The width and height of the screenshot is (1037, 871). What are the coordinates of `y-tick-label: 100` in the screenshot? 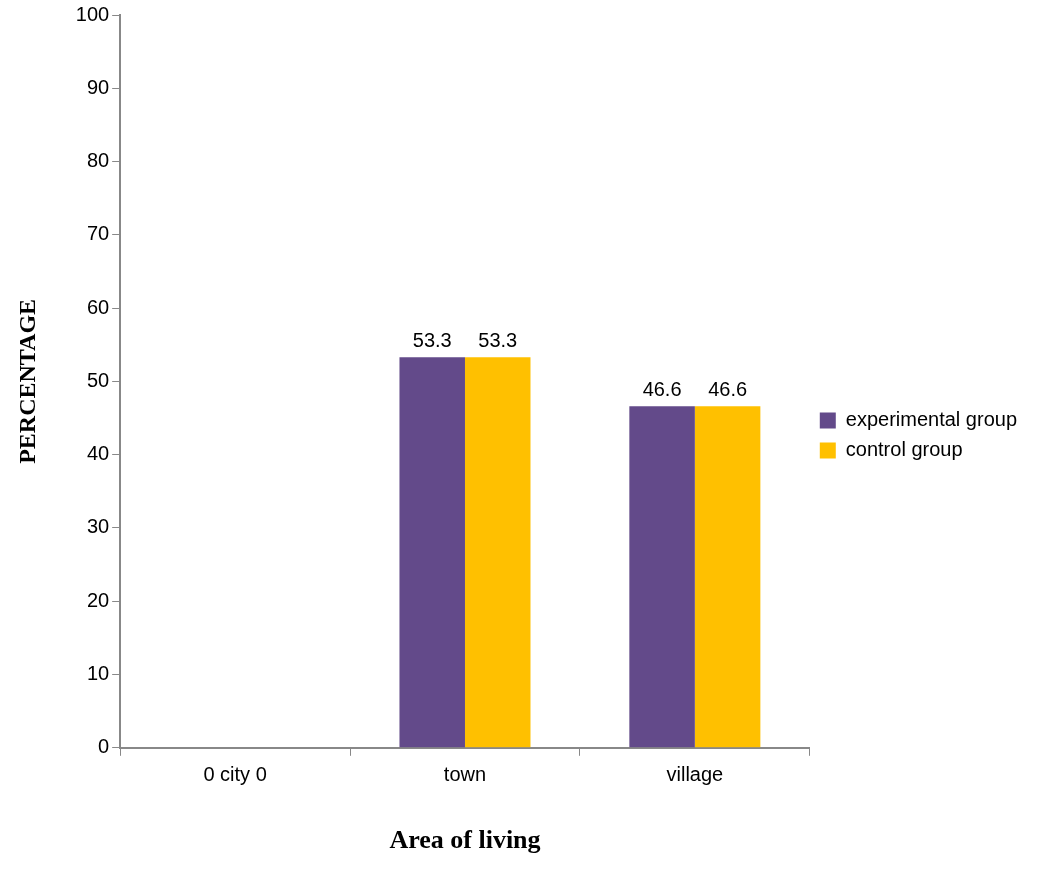 It's located at (92, 13).